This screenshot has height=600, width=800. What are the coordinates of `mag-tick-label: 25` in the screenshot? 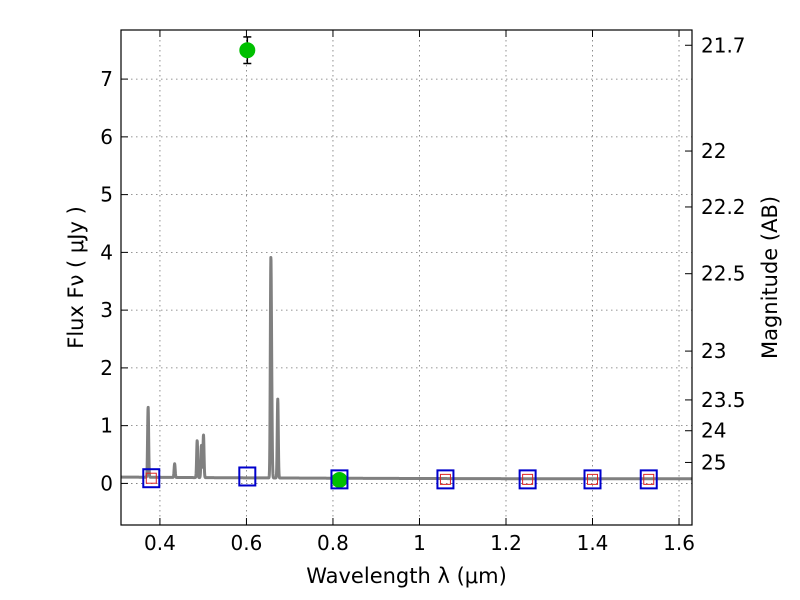 It's located at (713, 462).